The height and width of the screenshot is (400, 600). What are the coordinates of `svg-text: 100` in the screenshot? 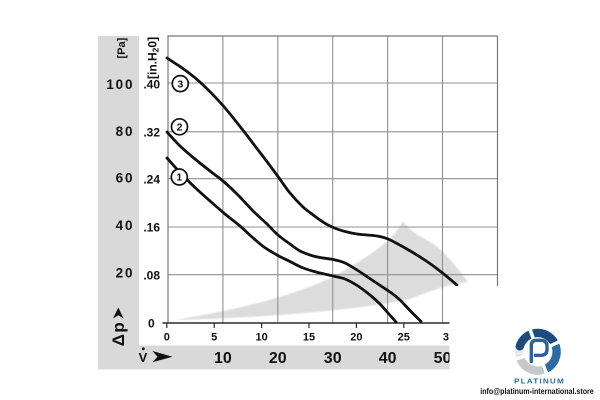 It's located at (120, 84).